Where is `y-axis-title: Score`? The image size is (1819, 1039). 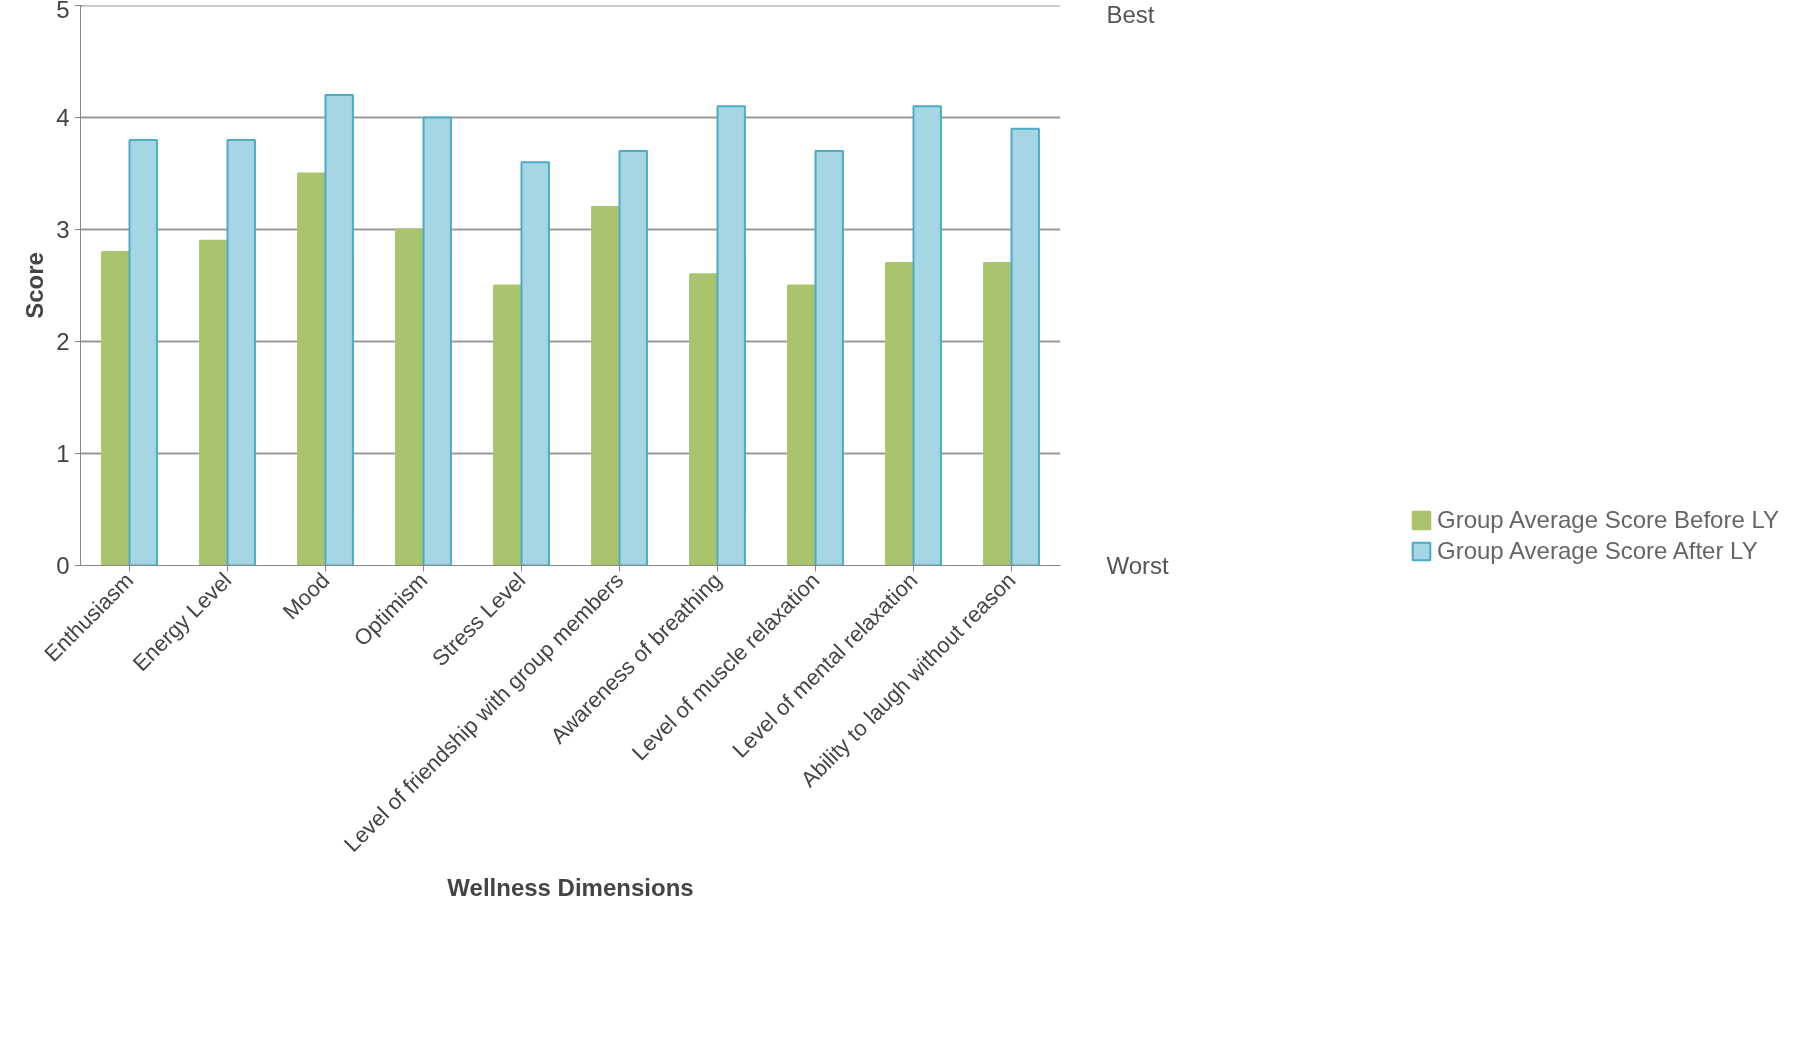 y-axis-title: Score is located at coordinates (35, 285).